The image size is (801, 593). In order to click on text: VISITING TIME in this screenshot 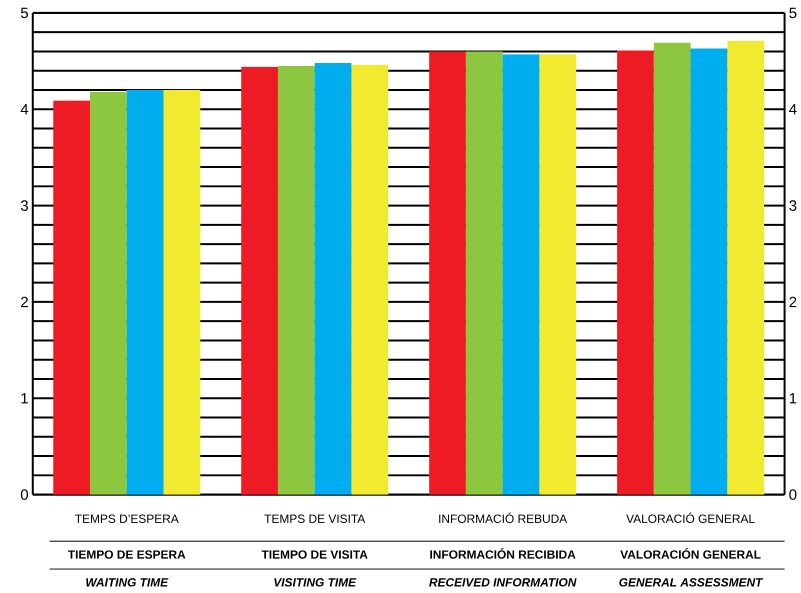, I will do `click(315, 582)`.